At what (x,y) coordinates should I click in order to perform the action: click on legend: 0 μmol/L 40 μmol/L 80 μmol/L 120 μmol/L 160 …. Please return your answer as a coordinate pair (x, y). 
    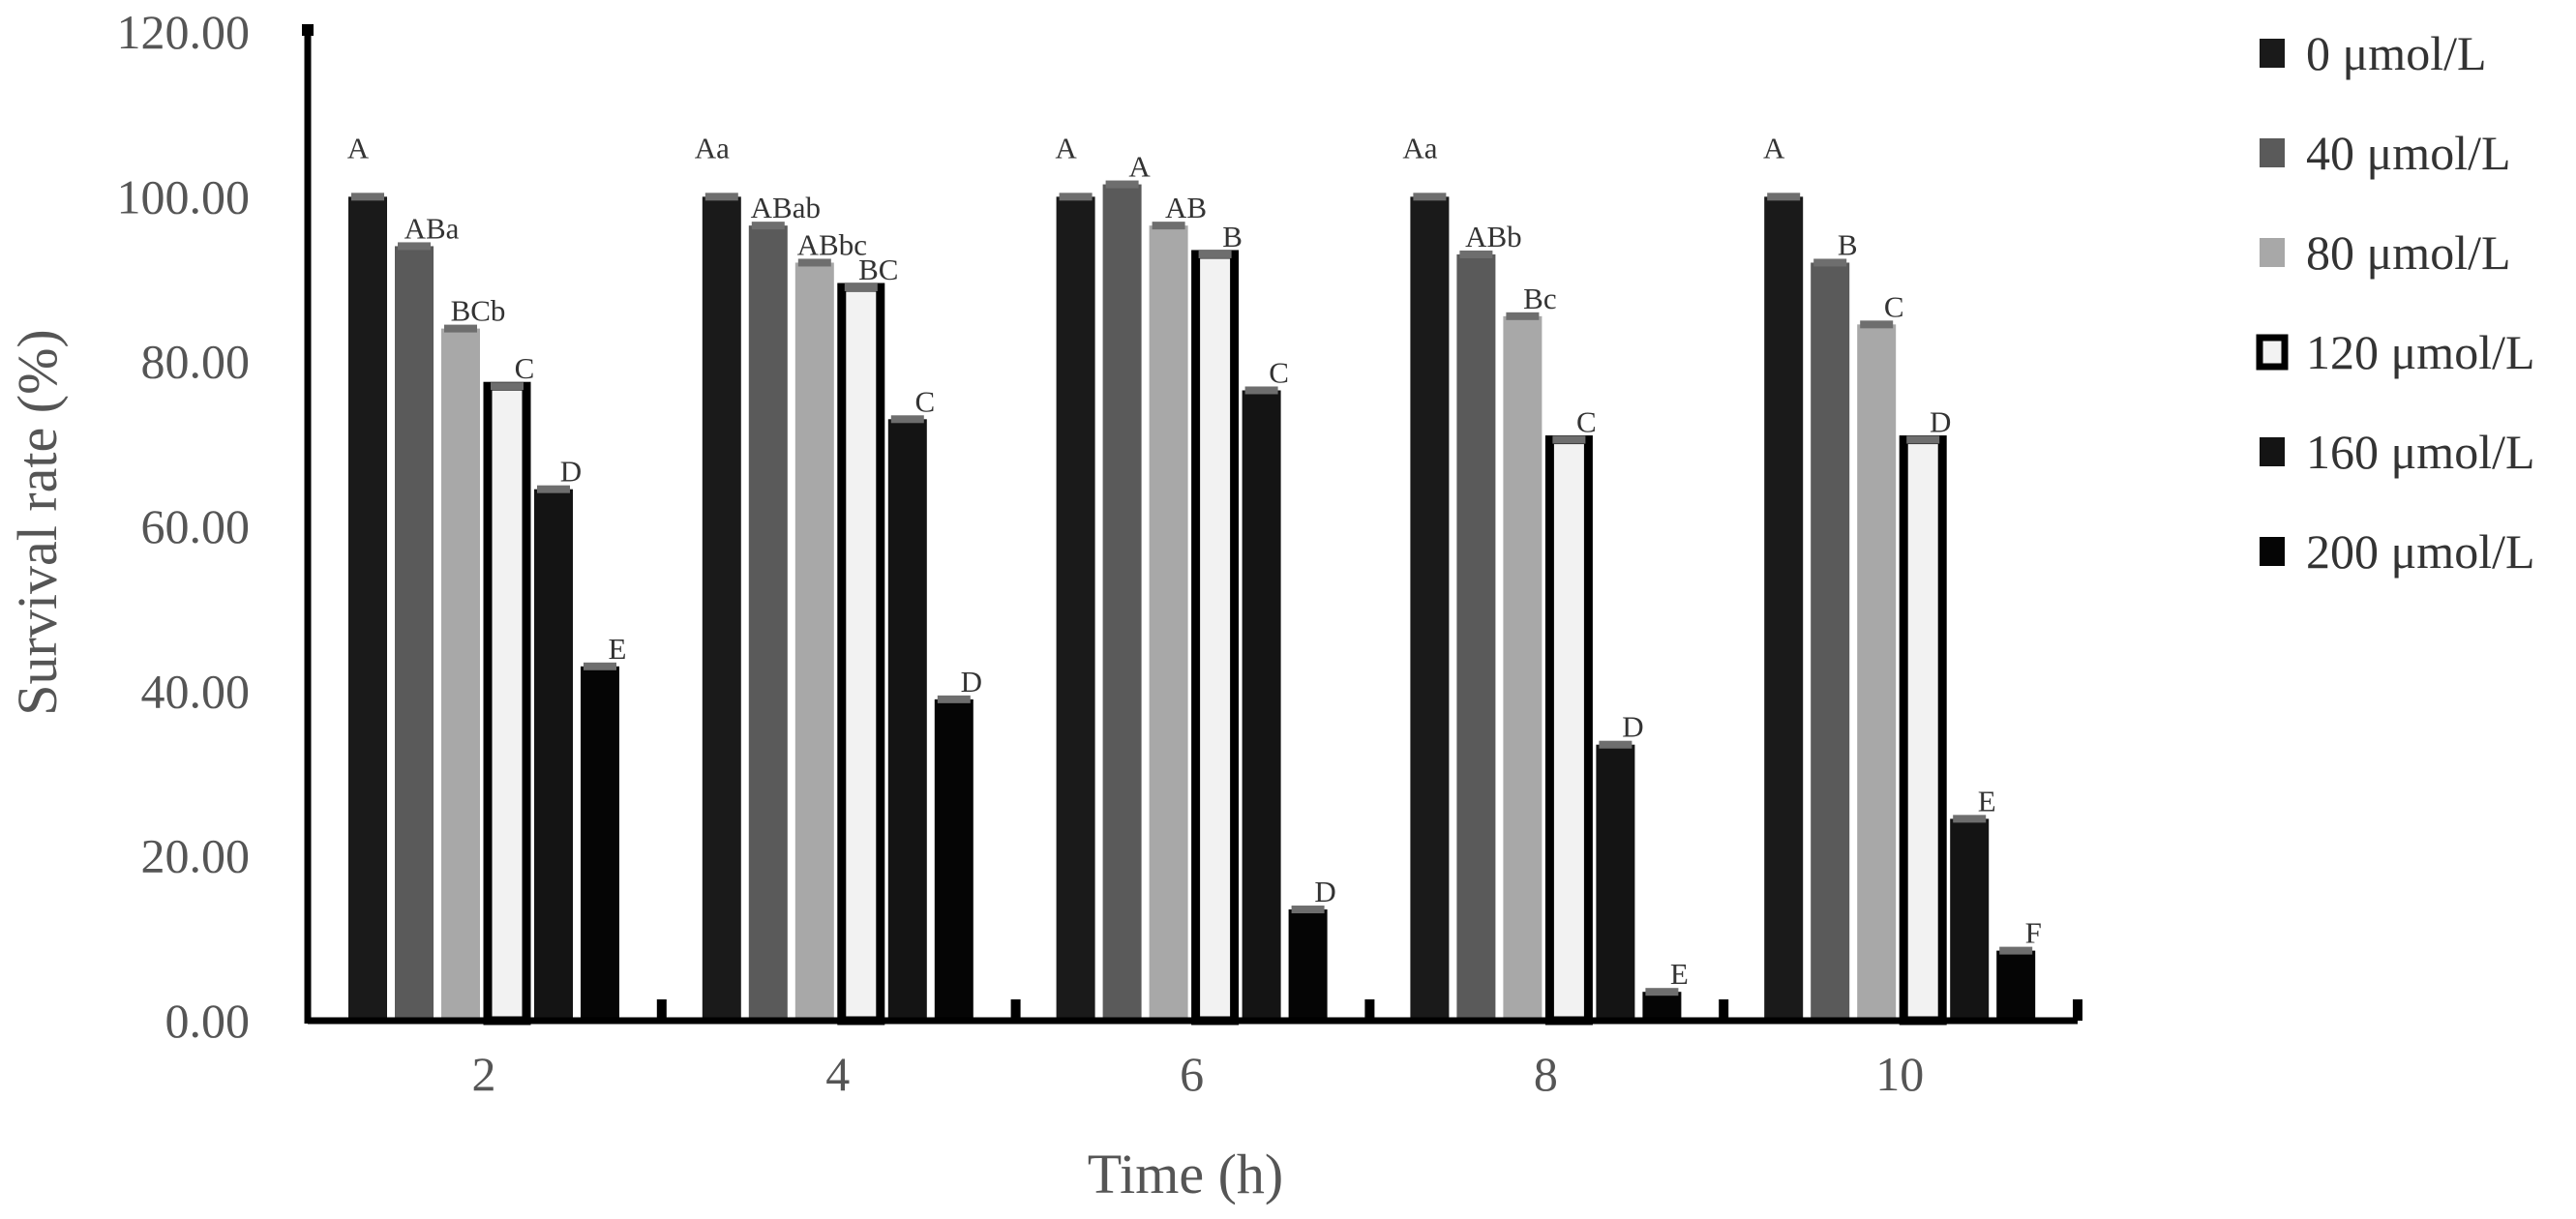
    Looking at the image, I should click on (2395, 302).